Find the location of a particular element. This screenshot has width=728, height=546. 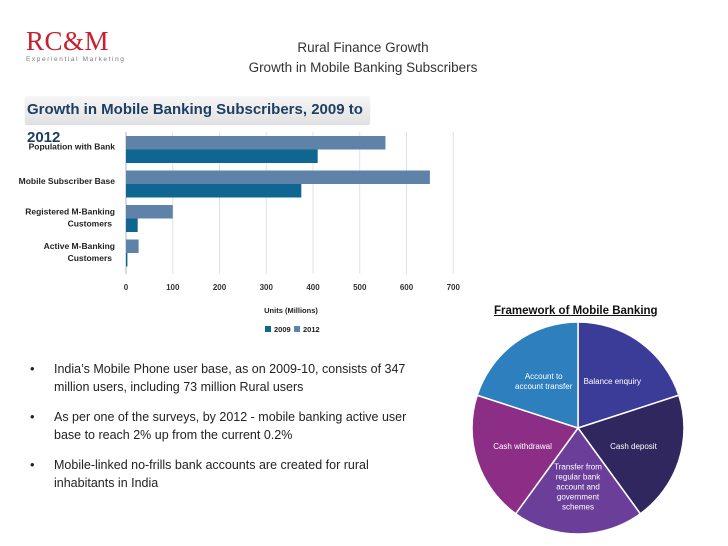

y-category-label: Active M-Banking is located at coordinates (79, 246).